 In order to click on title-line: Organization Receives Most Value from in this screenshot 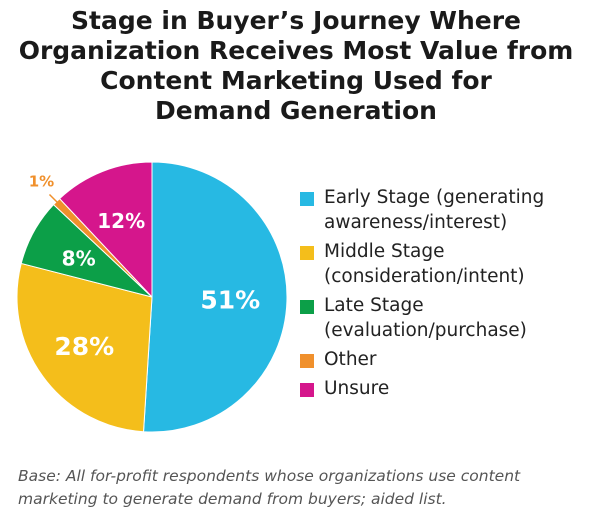, I will do `click(296, 50)`.